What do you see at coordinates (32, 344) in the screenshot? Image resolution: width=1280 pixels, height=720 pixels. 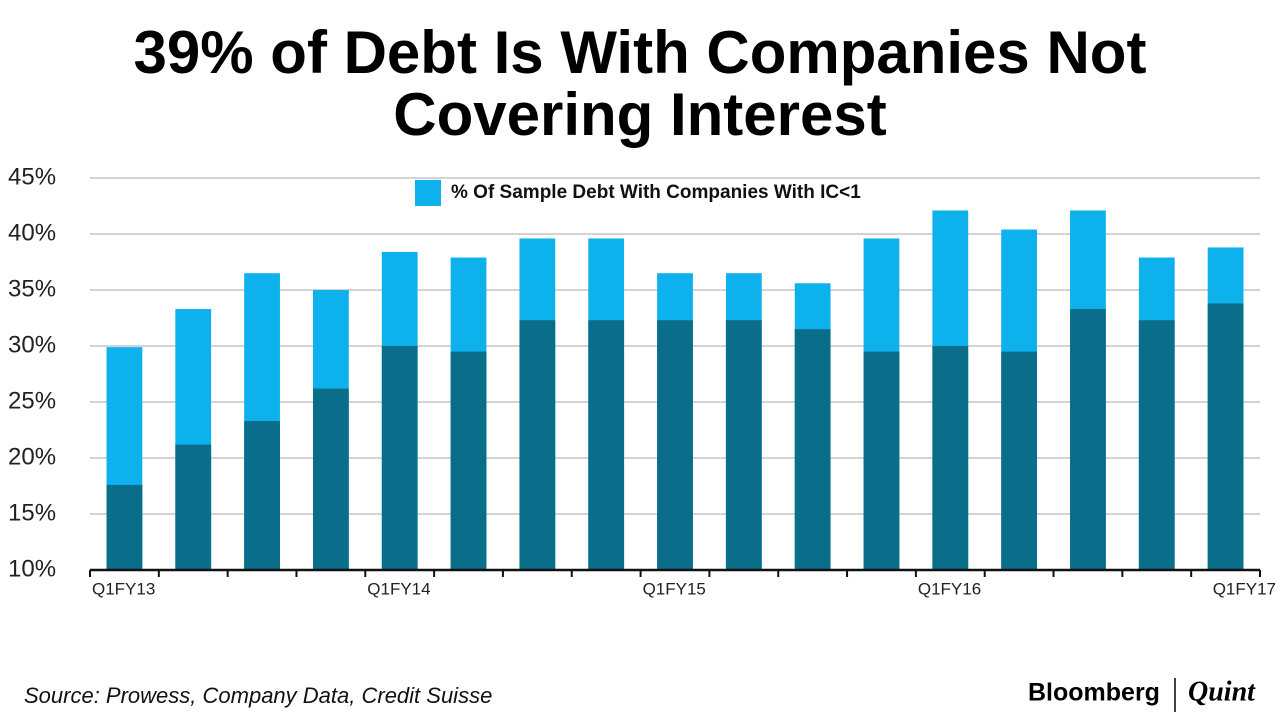 I see `y-tick-label: 30%` at bounding box center [32, 344].